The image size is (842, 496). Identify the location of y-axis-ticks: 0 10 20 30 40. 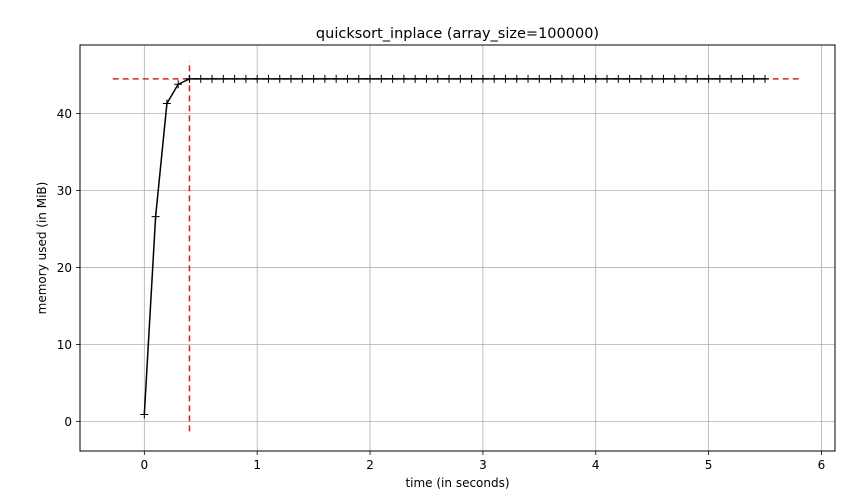
(68, 268).